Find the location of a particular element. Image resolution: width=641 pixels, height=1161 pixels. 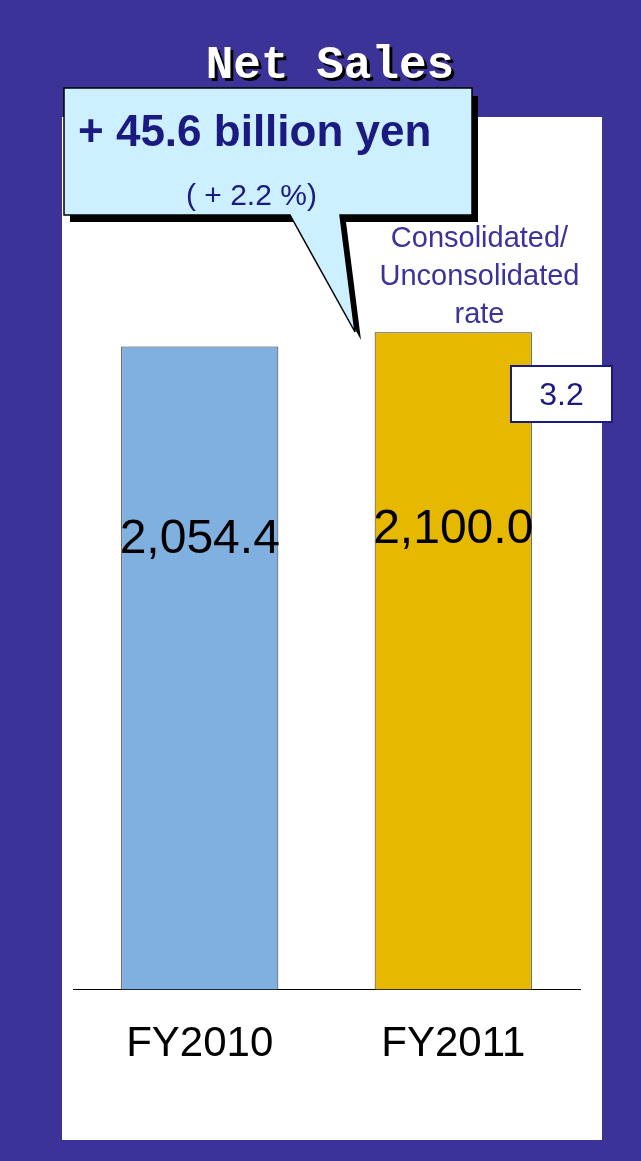

text: ( + 2.2 %) is located at coordinates (251, 195).